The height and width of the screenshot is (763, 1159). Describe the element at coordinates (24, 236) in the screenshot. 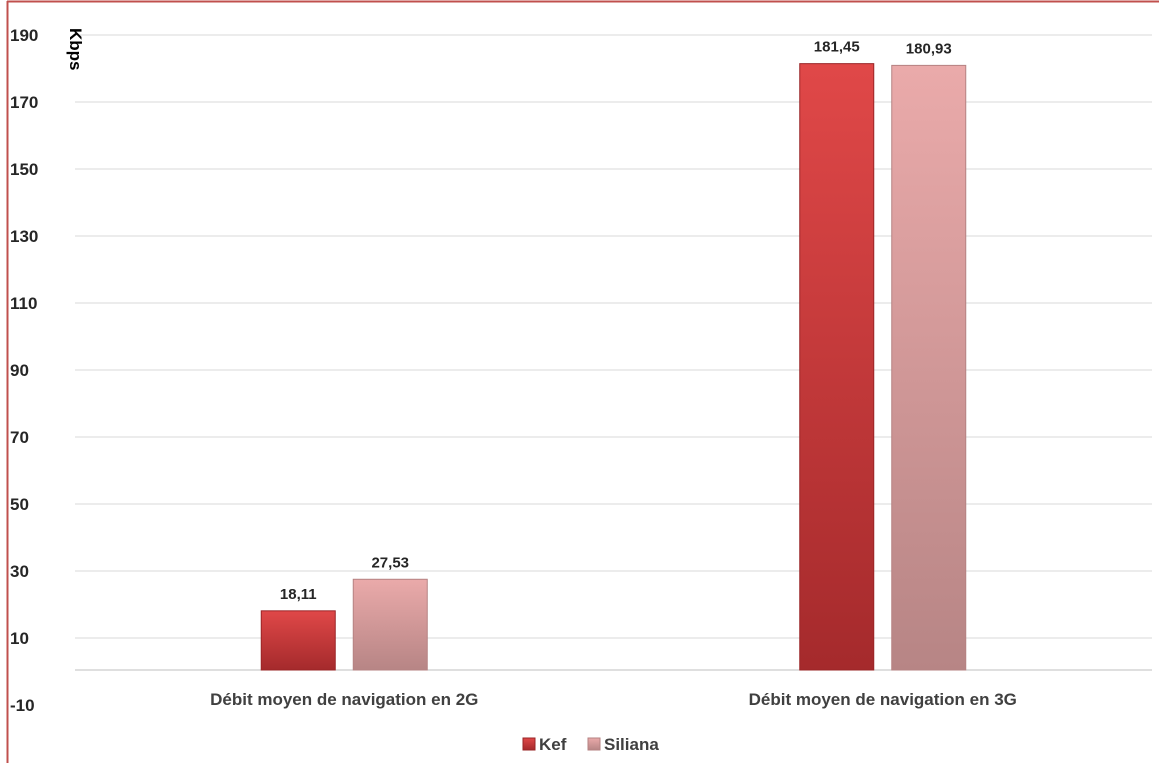

I see `y-tick-label: 130` at that location.